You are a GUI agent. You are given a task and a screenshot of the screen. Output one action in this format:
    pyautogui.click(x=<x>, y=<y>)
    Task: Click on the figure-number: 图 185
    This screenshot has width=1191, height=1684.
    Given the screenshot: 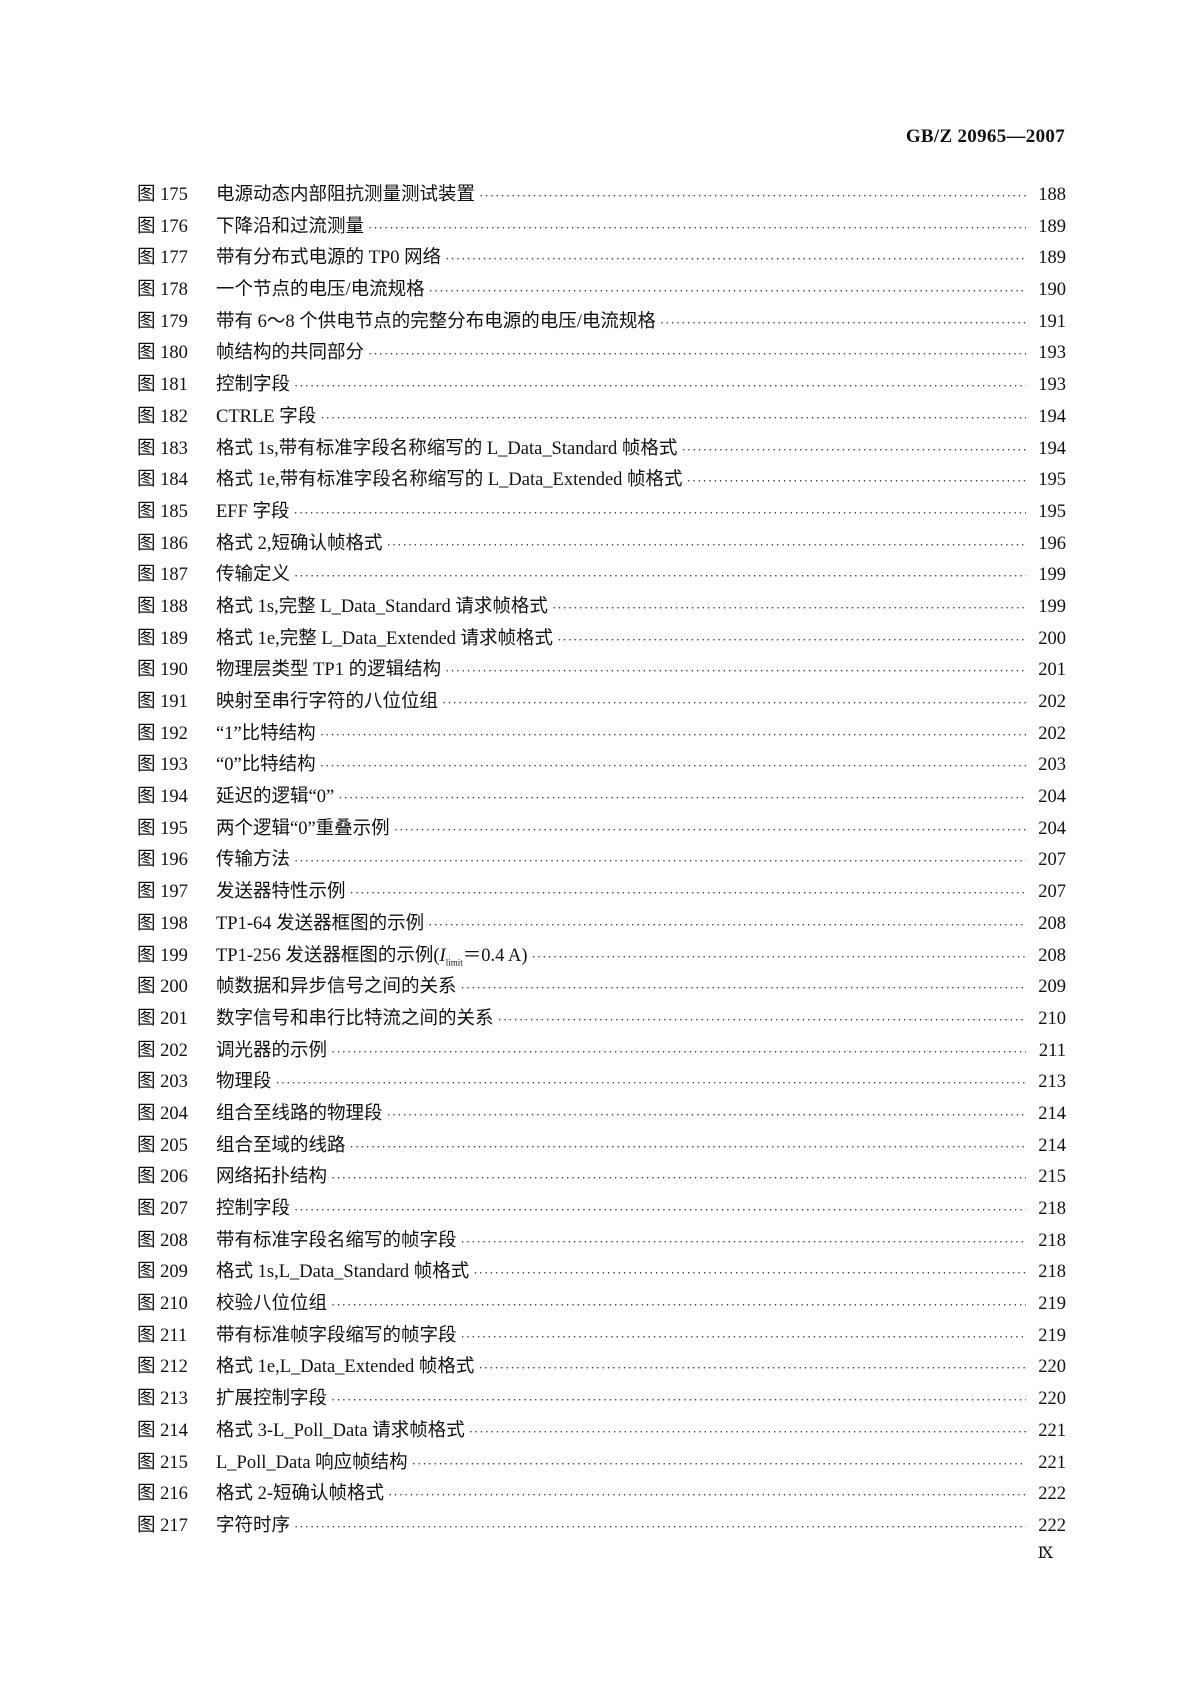 What is the action you would take?
    pyautogui.click(x=162, y=511)
    